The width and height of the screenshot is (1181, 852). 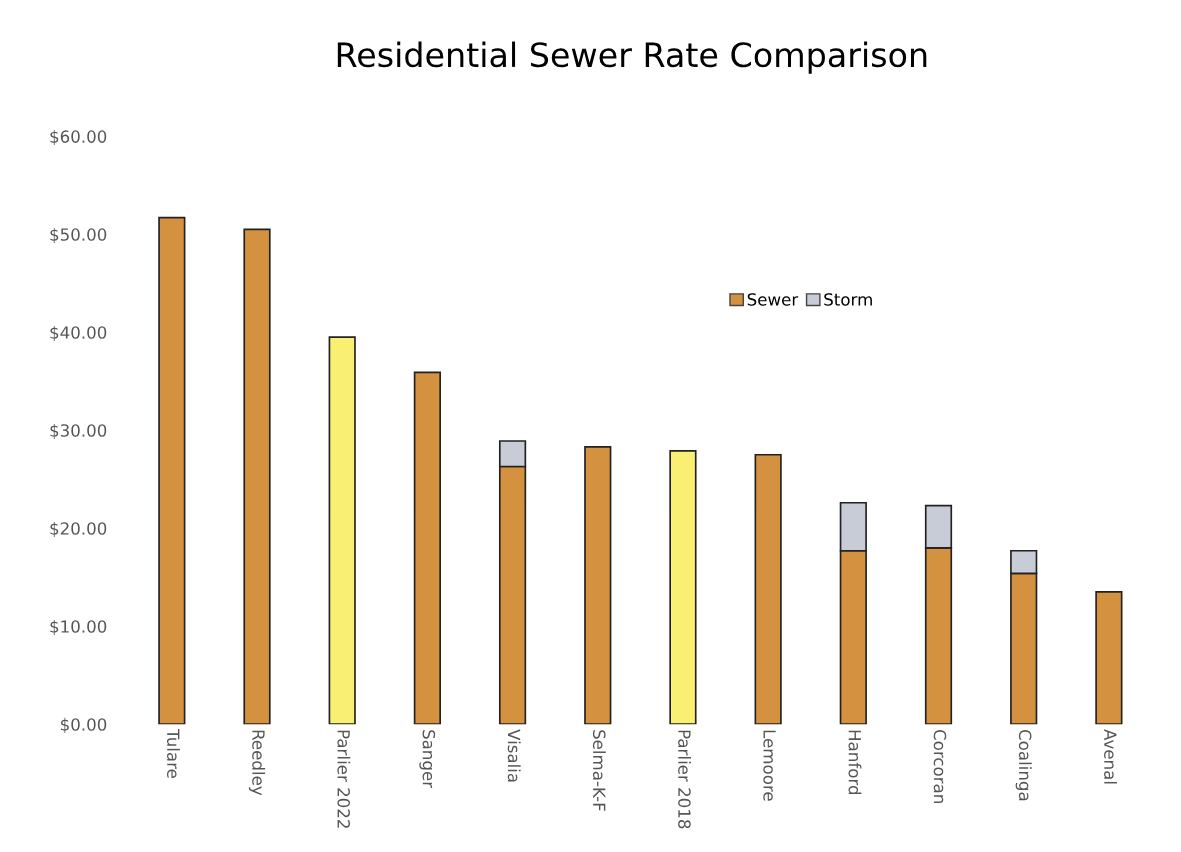 I want to click on x-tick-label: Reedley, so click(x=257, y=763).